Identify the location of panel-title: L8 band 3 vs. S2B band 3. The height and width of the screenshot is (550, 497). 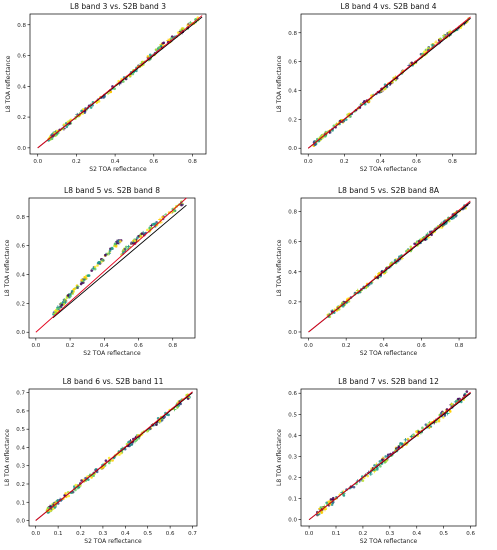
(118, 6).